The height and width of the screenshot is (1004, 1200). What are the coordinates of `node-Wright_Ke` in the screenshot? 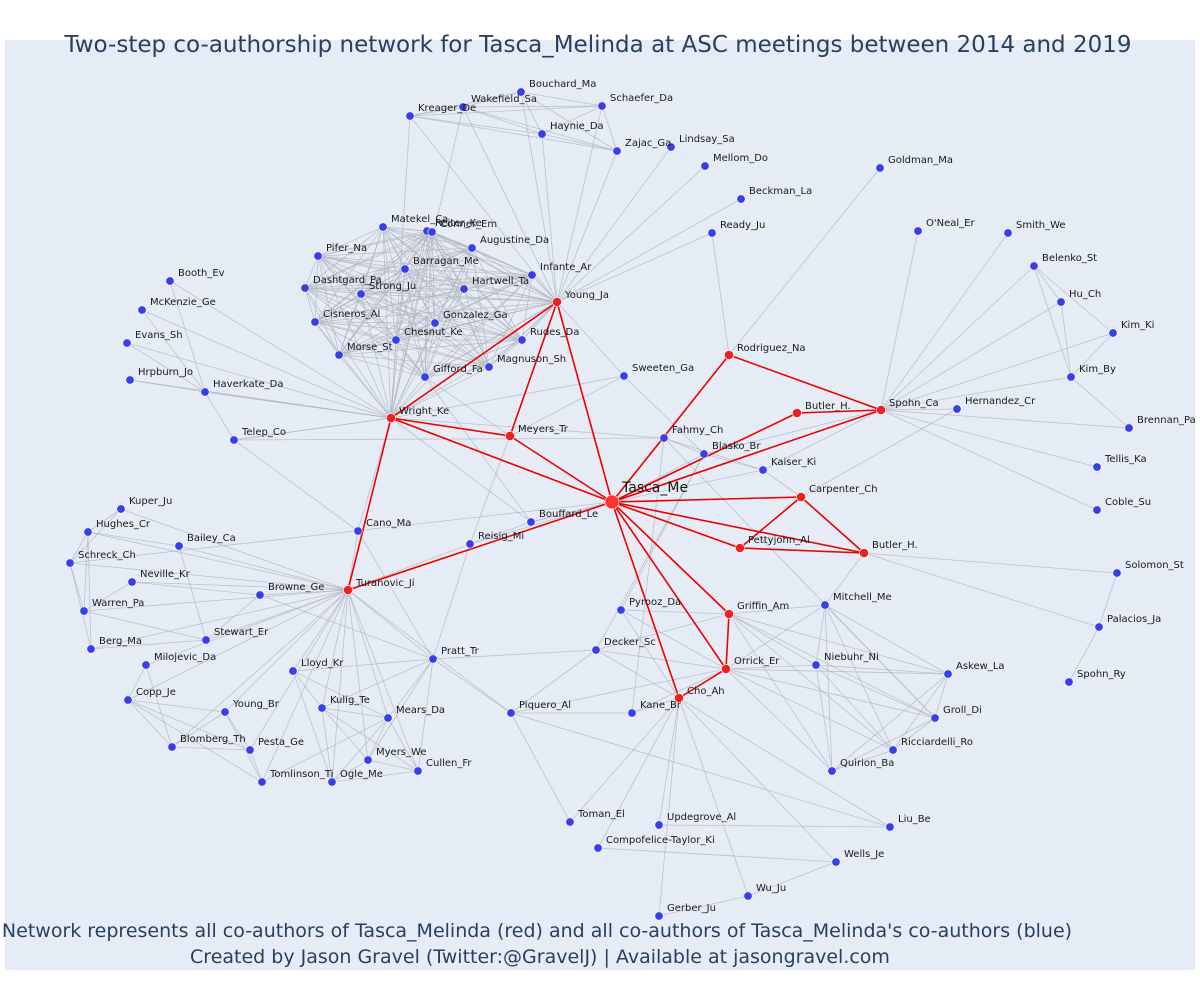 It's located at (391, 418).